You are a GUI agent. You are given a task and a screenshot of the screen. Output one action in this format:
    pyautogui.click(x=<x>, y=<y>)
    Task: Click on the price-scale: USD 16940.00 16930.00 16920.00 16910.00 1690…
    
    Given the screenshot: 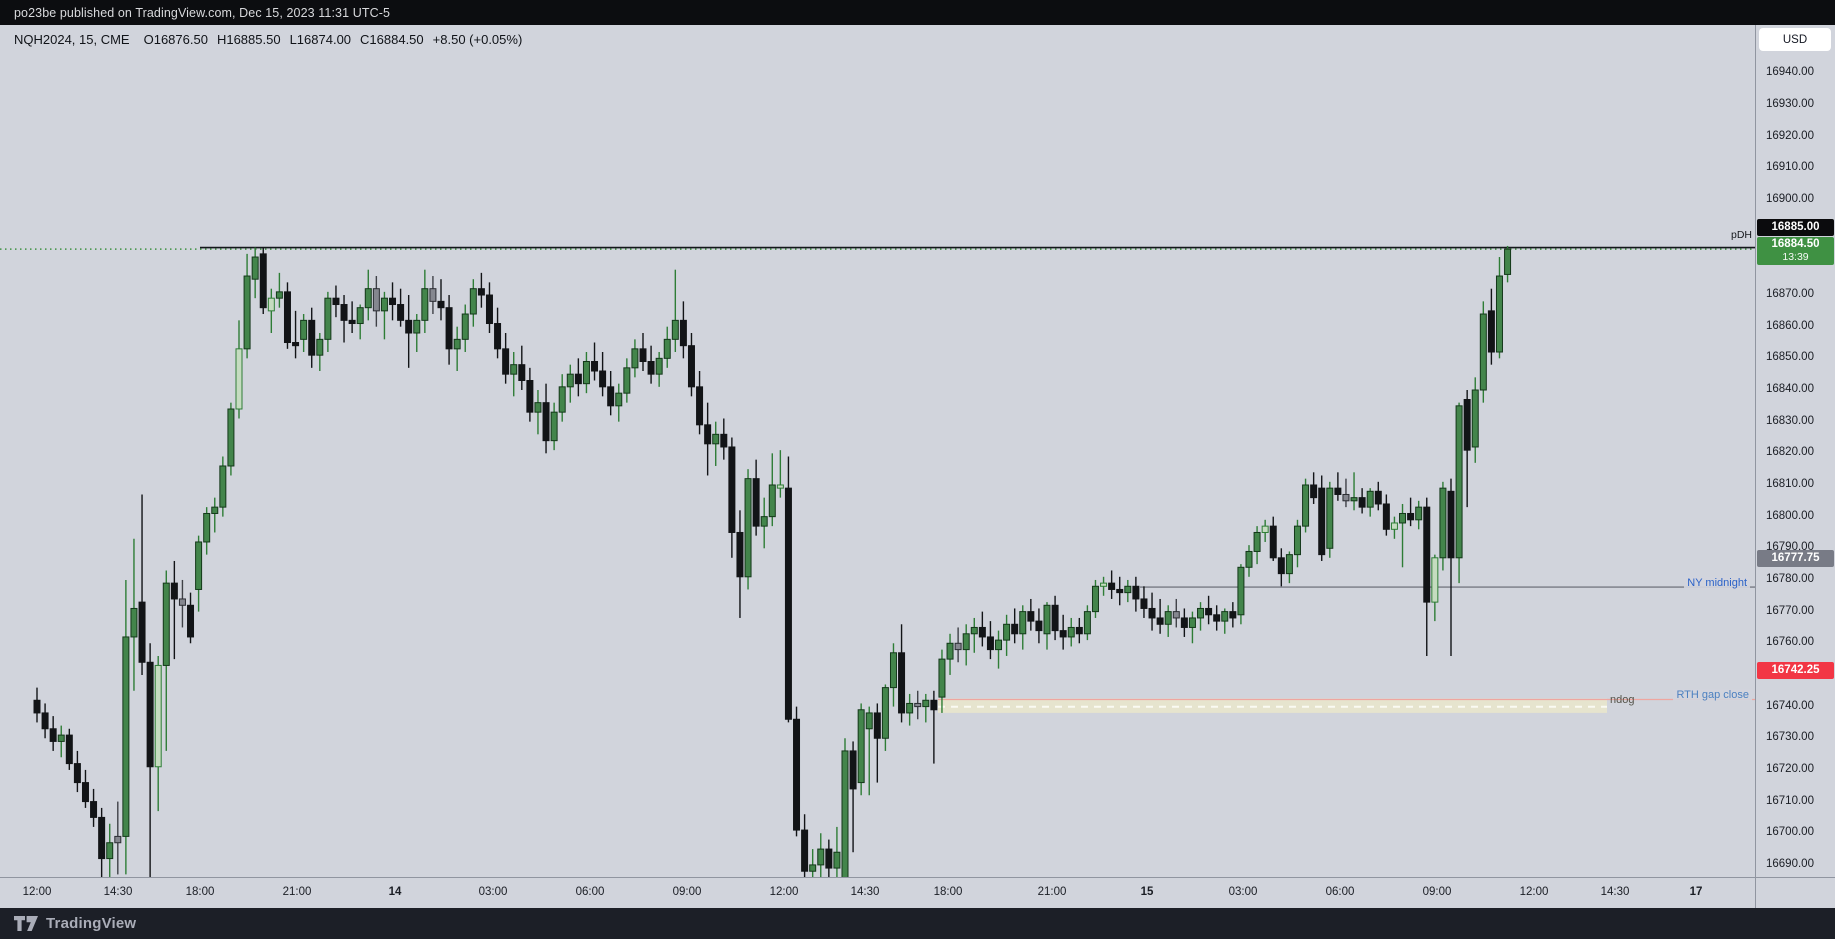 What is the action you would take?
    pyautogui.click(x=1795, y=466)
    